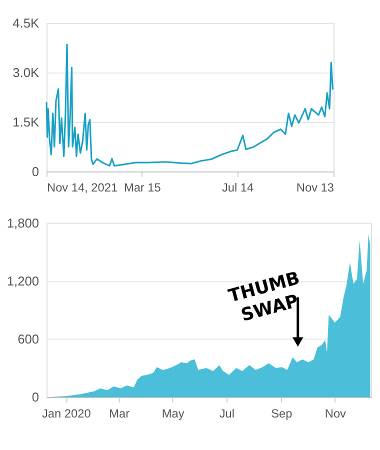  Describe the element at coordinates (67, 413) in the screenshot. I see `x-tick-label: Jan 2020` at that location.